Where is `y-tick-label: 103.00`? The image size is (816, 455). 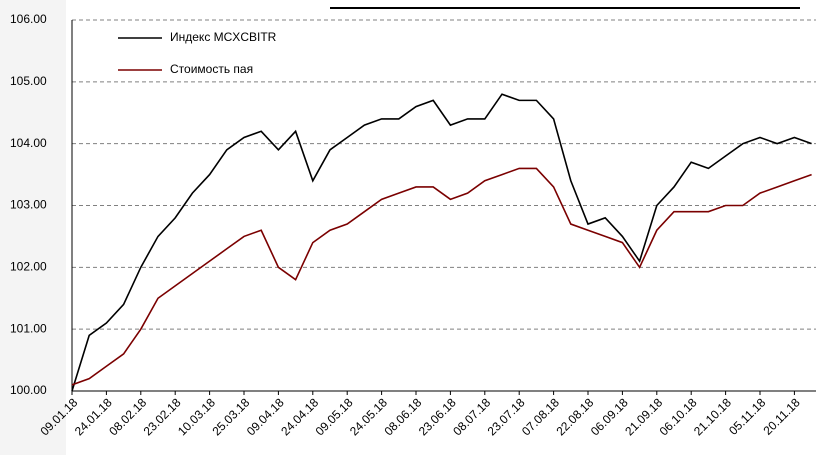
y-tick-label: 103.00 is located at coordinates (28, 205).